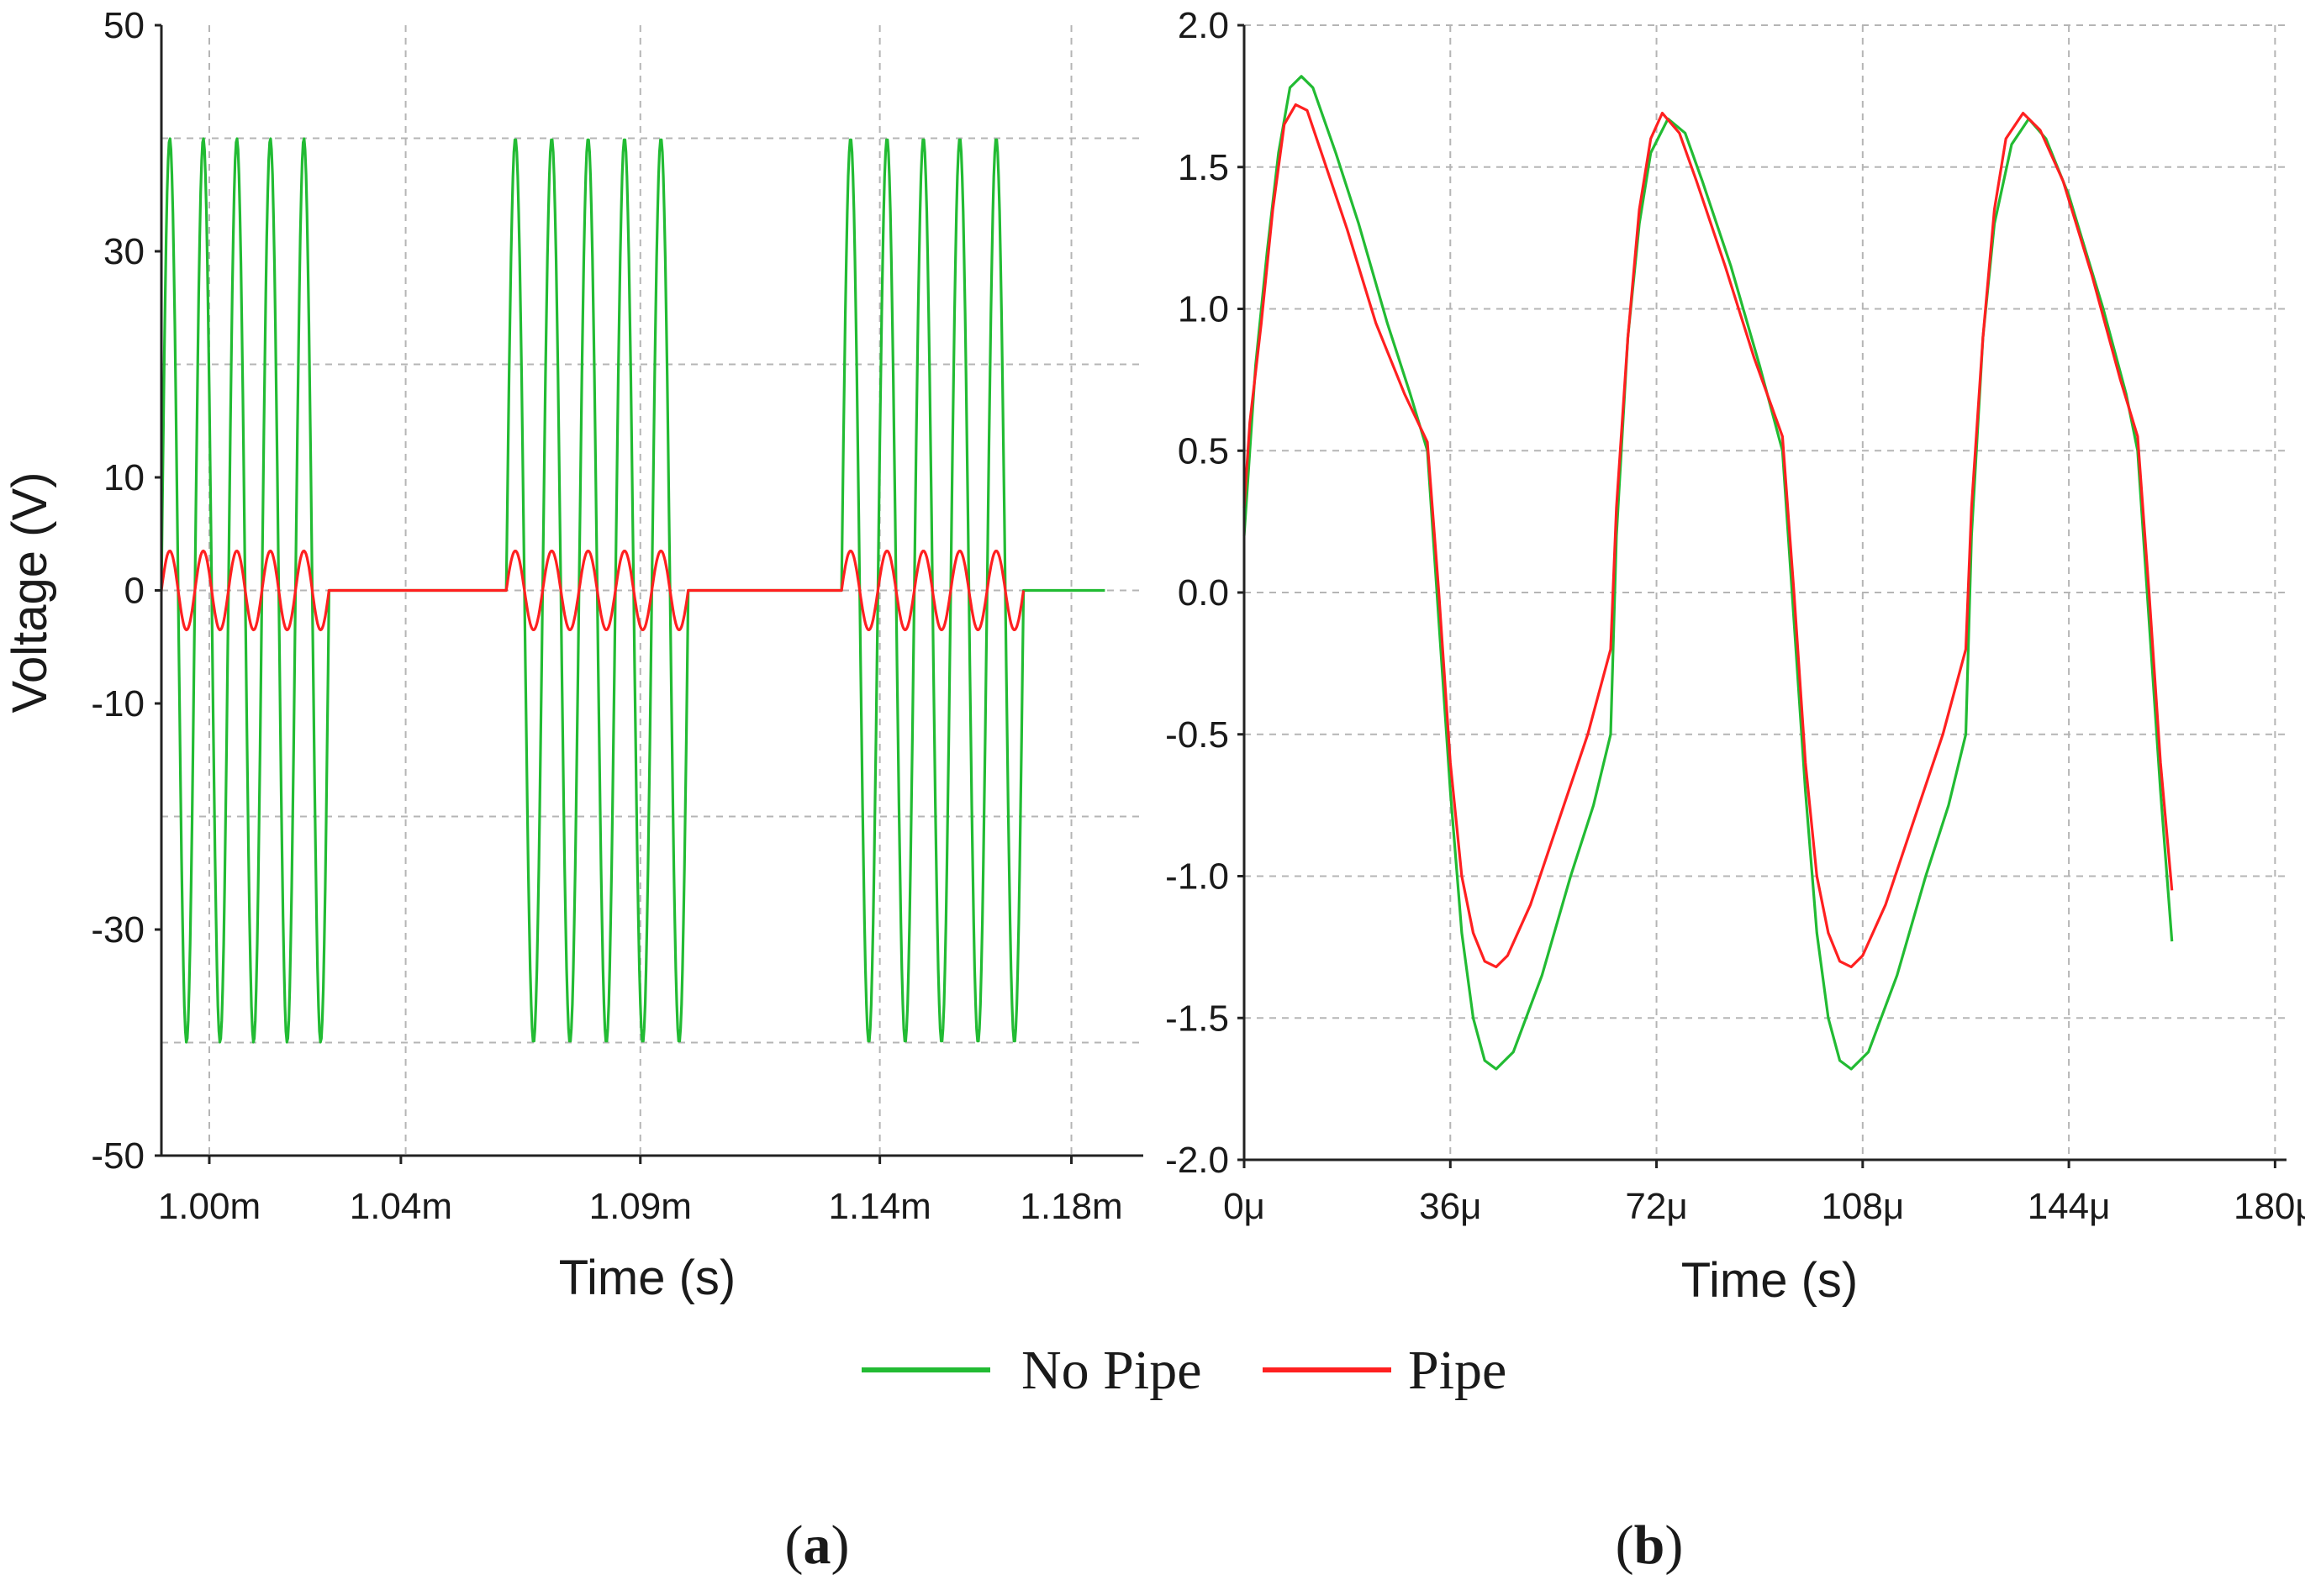 Image resolution: width=2305 pixels, height=1596 pixels. I want to click on panel-a-xtick-label: 1.14m, so click(880, 1206).